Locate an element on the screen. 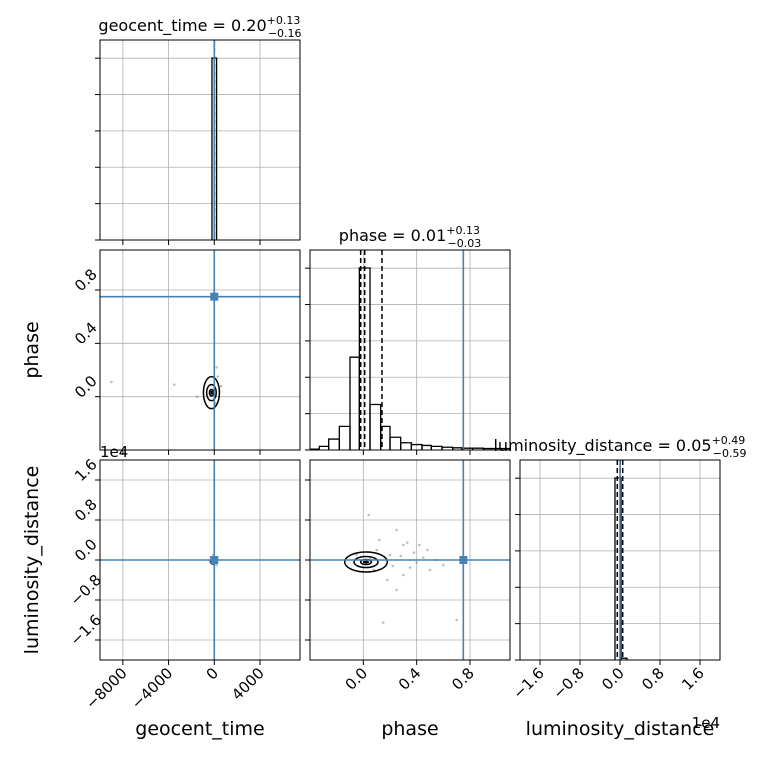  hist-title-luminosity_distance: luminosity_distance = 0.05+0.49 −0.59 is located at coordinates (619, 447).